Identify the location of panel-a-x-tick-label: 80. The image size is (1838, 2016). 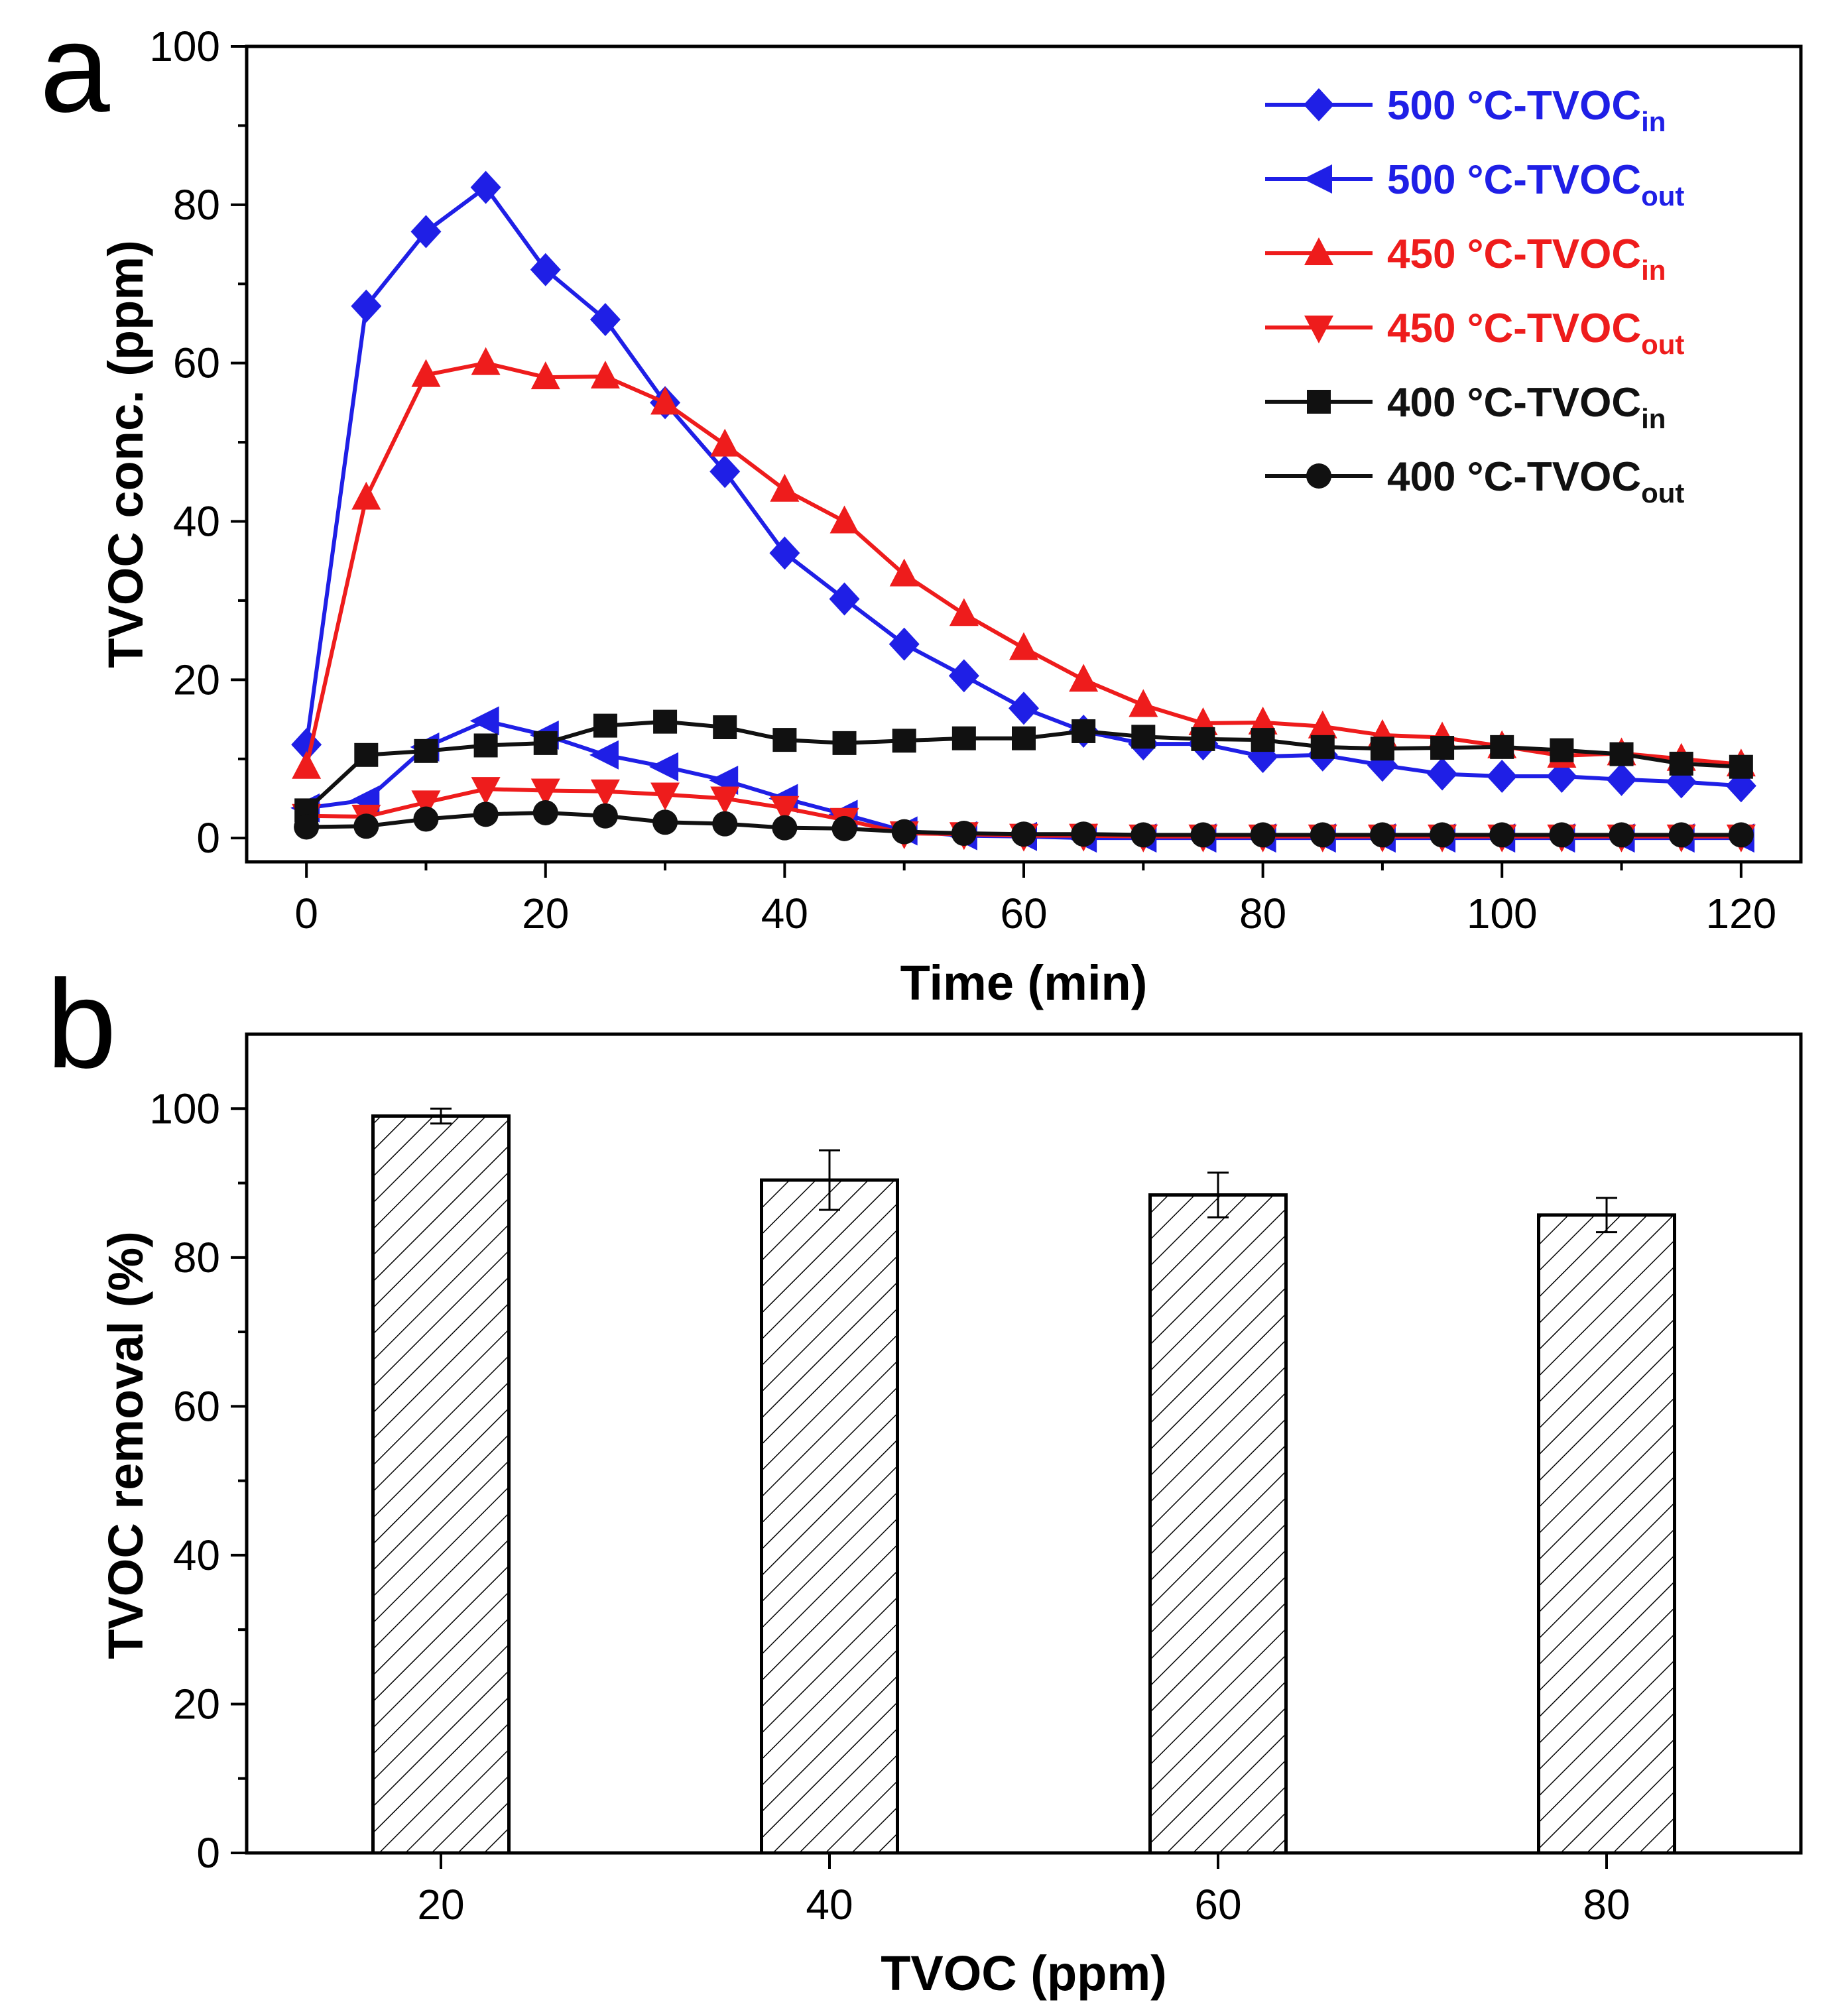
(1262, 913).